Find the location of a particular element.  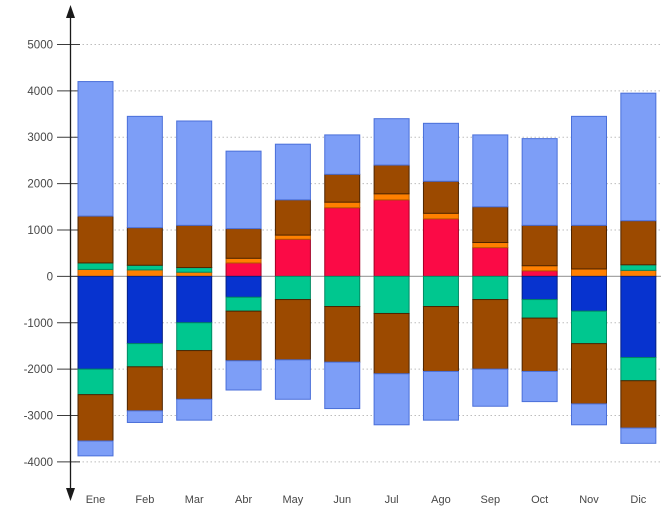

x-category-label: Dic is located at coordinates (638, 500).